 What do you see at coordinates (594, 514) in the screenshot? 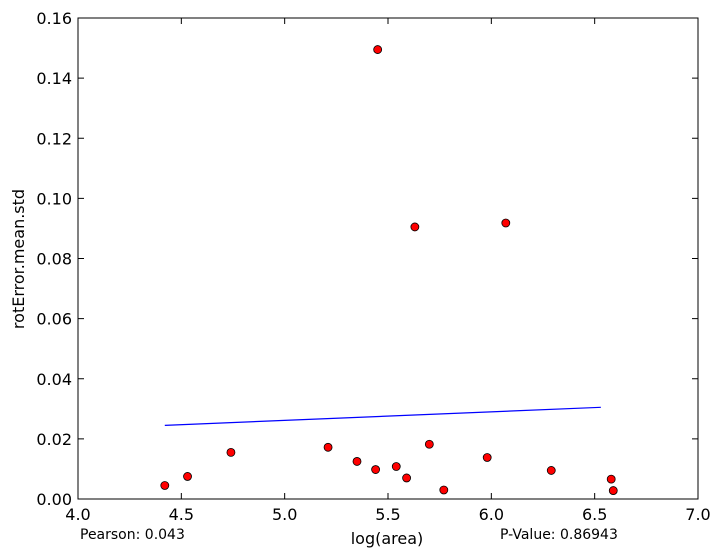
I see `x-tick-label: 6.5` at bounding box center [594, 514].